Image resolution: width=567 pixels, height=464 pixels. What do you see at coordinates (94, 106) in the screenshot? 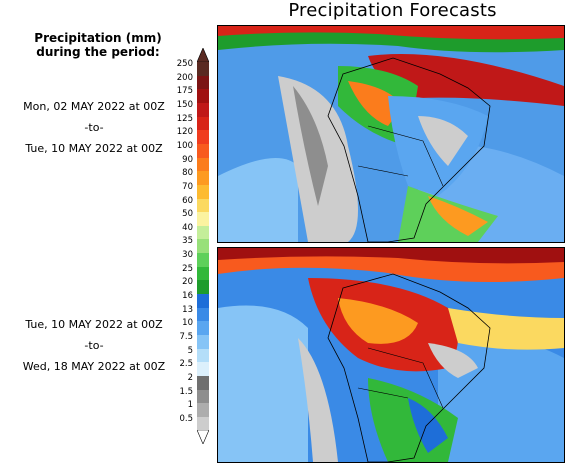
I see `period-1-start: Mon, 02 MAY 2022 at 00Z` at bounding box center [94, 106].